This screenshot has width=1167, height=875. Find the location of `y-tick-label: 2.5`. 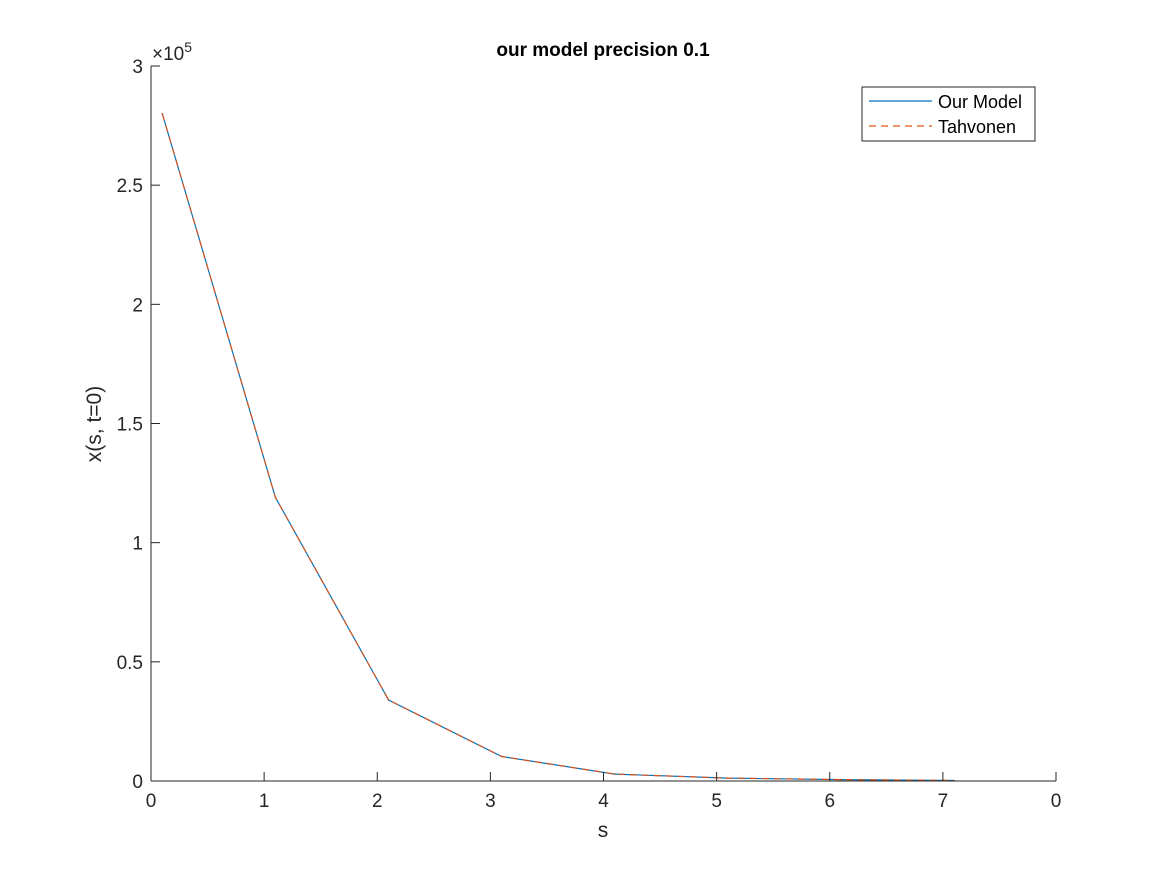

y-tick-label: 2.5 is located at coordinates (130, 186).